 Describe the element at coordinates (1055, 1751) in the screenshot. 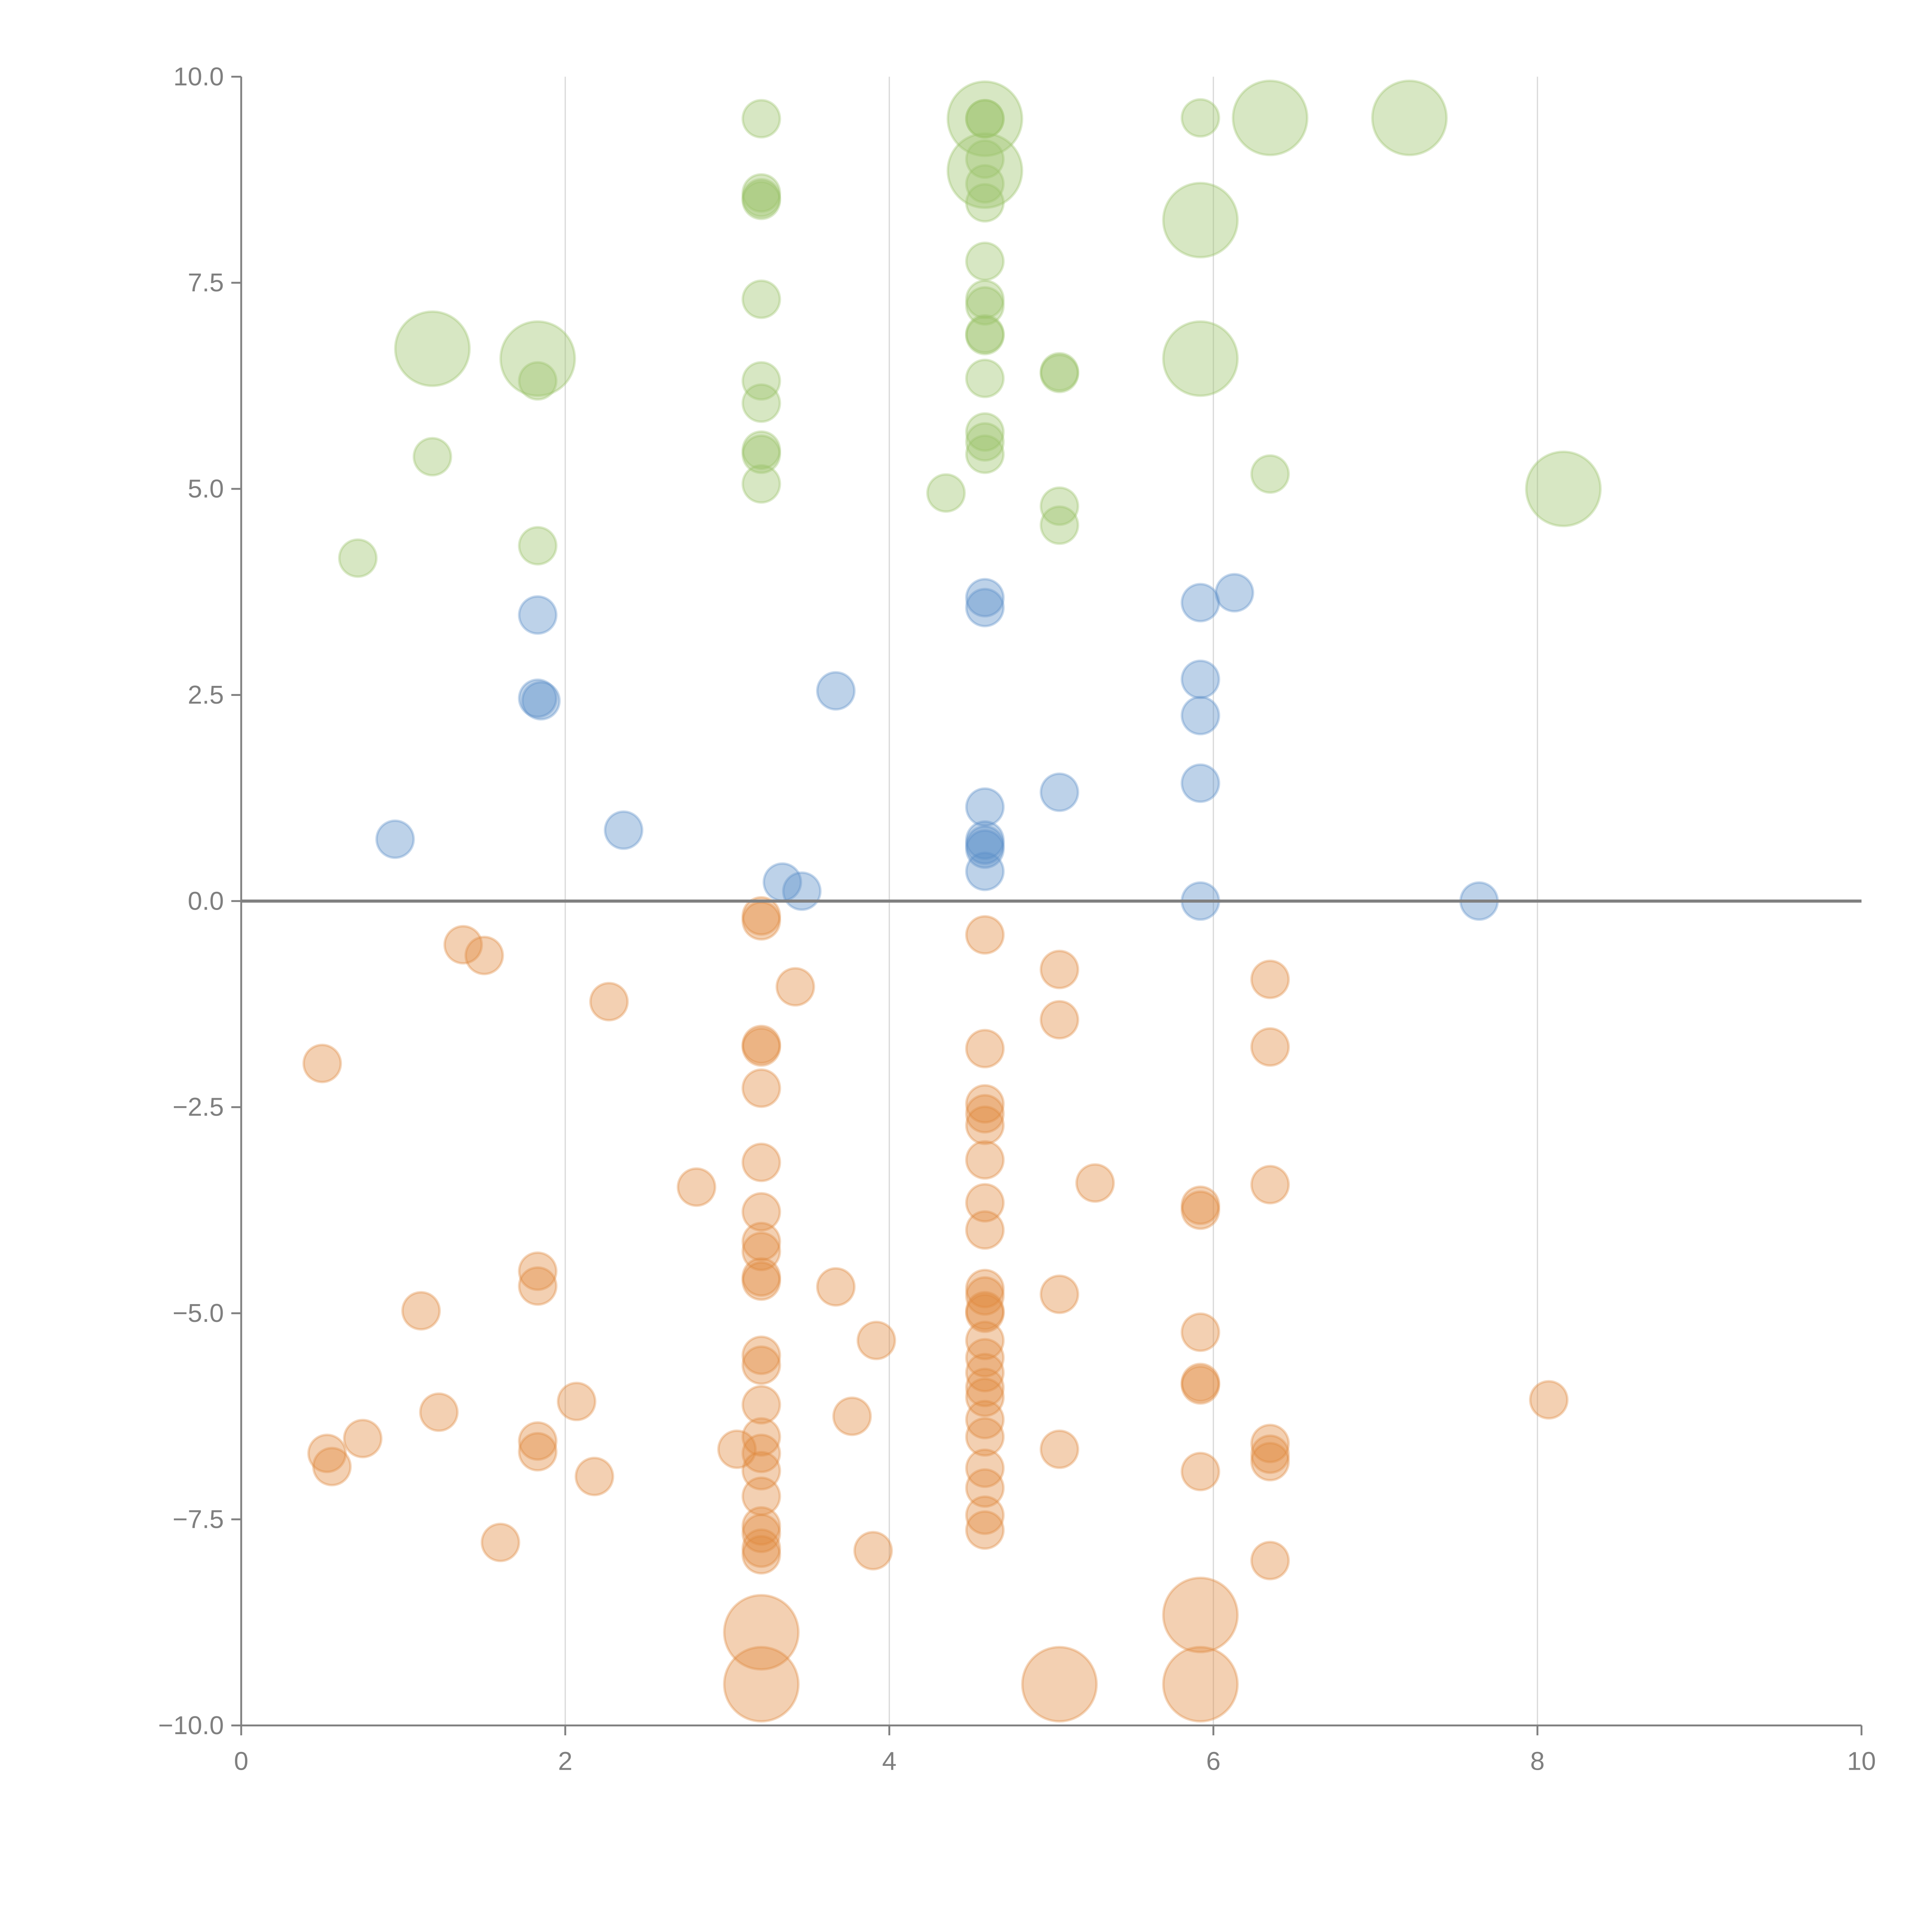

I see `x-ticks: 0 2 4 6 8 10` at that location.